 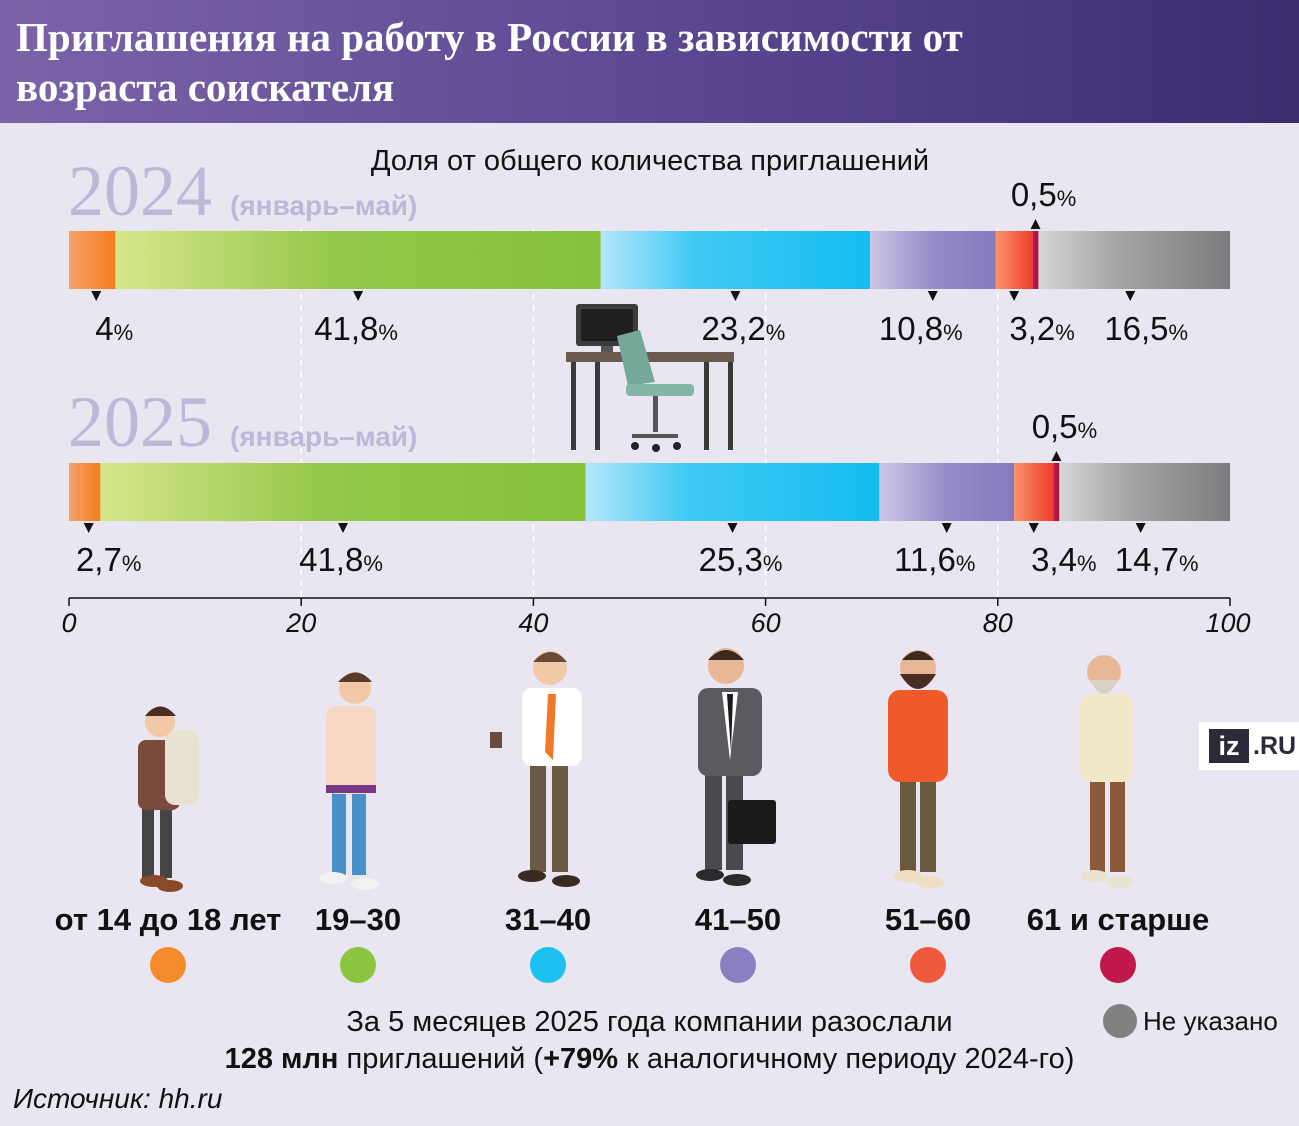 I want to click on label-2025-seg-4: 3,4%, so click(x=1063, y=559).